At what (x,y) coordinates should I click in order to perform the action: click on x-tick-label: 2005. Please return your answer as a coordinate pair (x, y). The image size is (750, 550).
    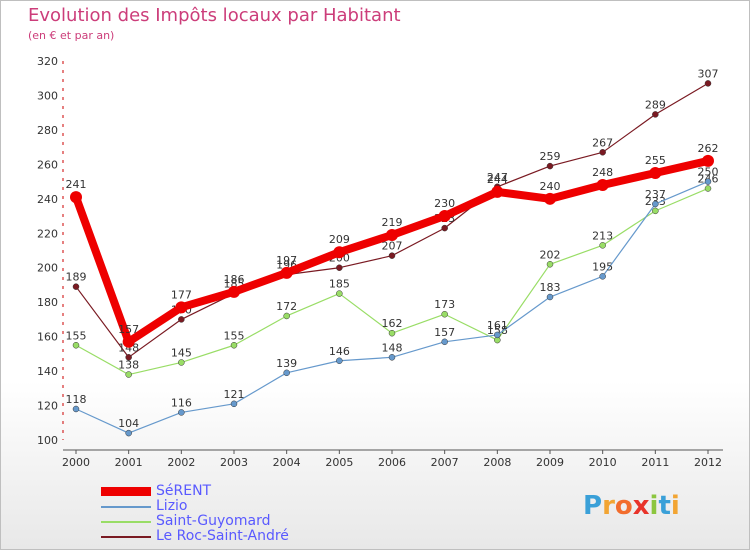
    Looking at the image, I should click on (339, 462).